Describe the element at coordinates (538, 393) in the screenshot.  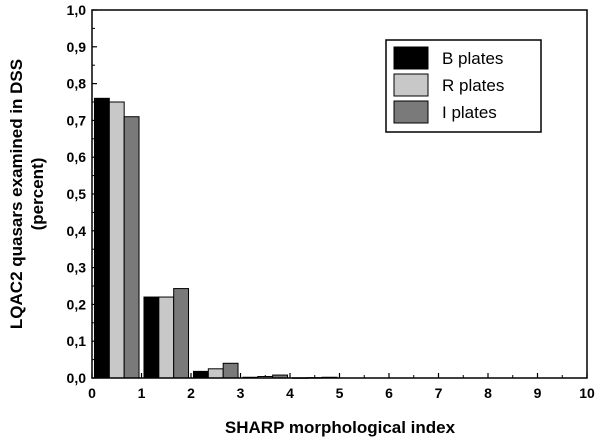
I see `x-tick-label: 9` at that location.